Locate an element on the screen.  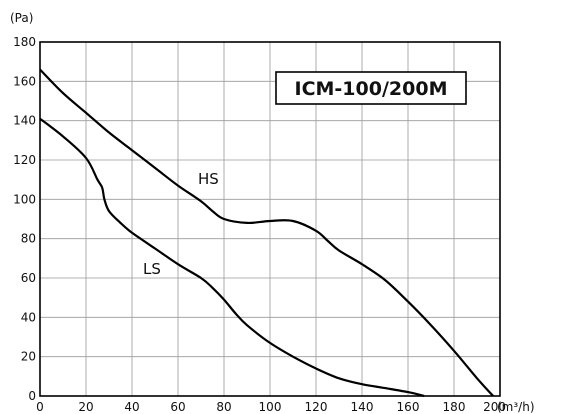
y-tick-label: 80 is located at coordinates (28, 239).